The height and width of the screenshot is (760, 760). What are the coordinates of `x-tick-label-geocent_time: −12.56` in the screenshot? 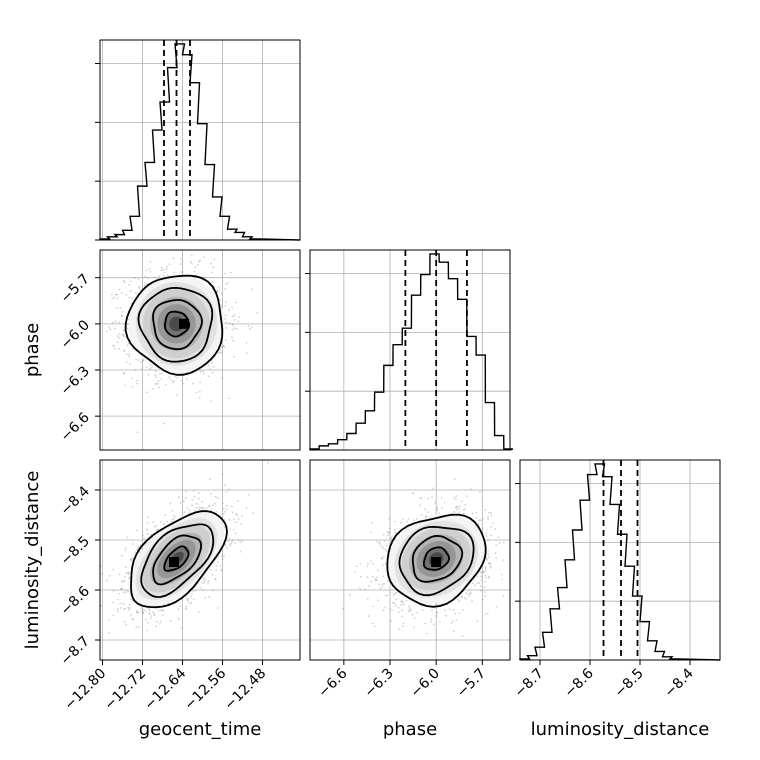 It's located at (205, 689).